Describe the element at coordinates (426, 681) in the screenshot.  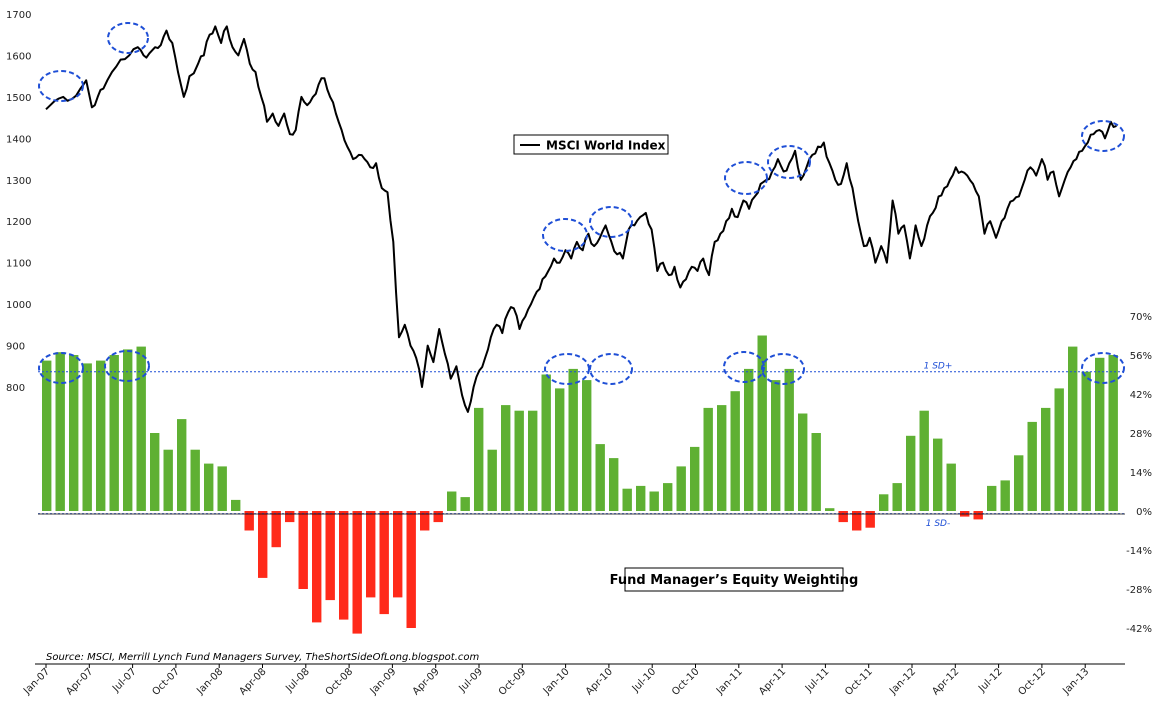
I see `x-tick-label: Apr-09` at that location.